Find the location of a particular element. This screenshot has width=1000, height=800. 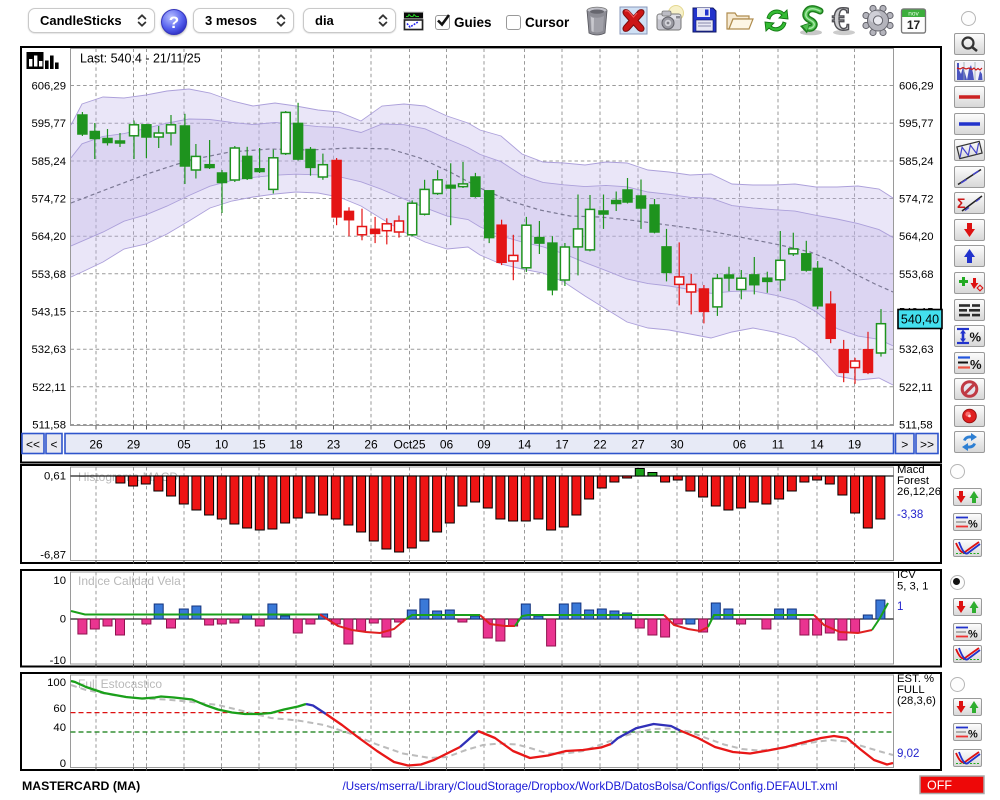

svg-text: 05 is located at coordinates (184, 445).